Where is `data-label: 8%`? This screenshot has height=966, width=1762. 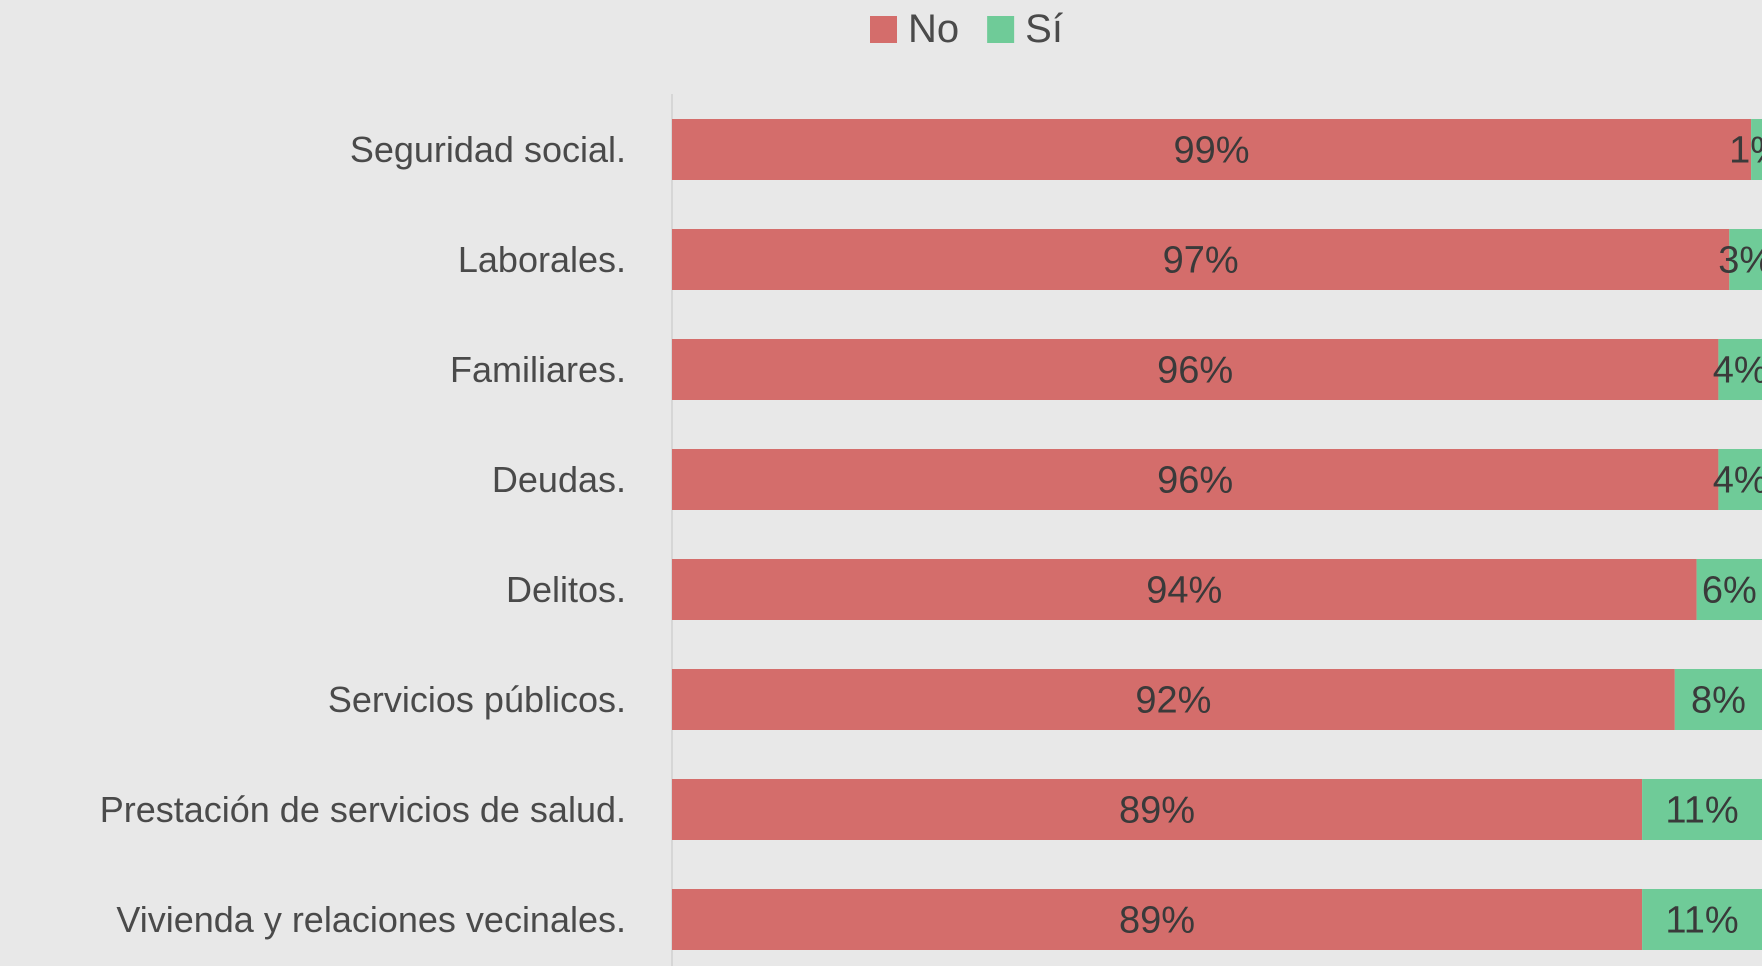 data-label: 8% is located at coordinates (1718, 701).